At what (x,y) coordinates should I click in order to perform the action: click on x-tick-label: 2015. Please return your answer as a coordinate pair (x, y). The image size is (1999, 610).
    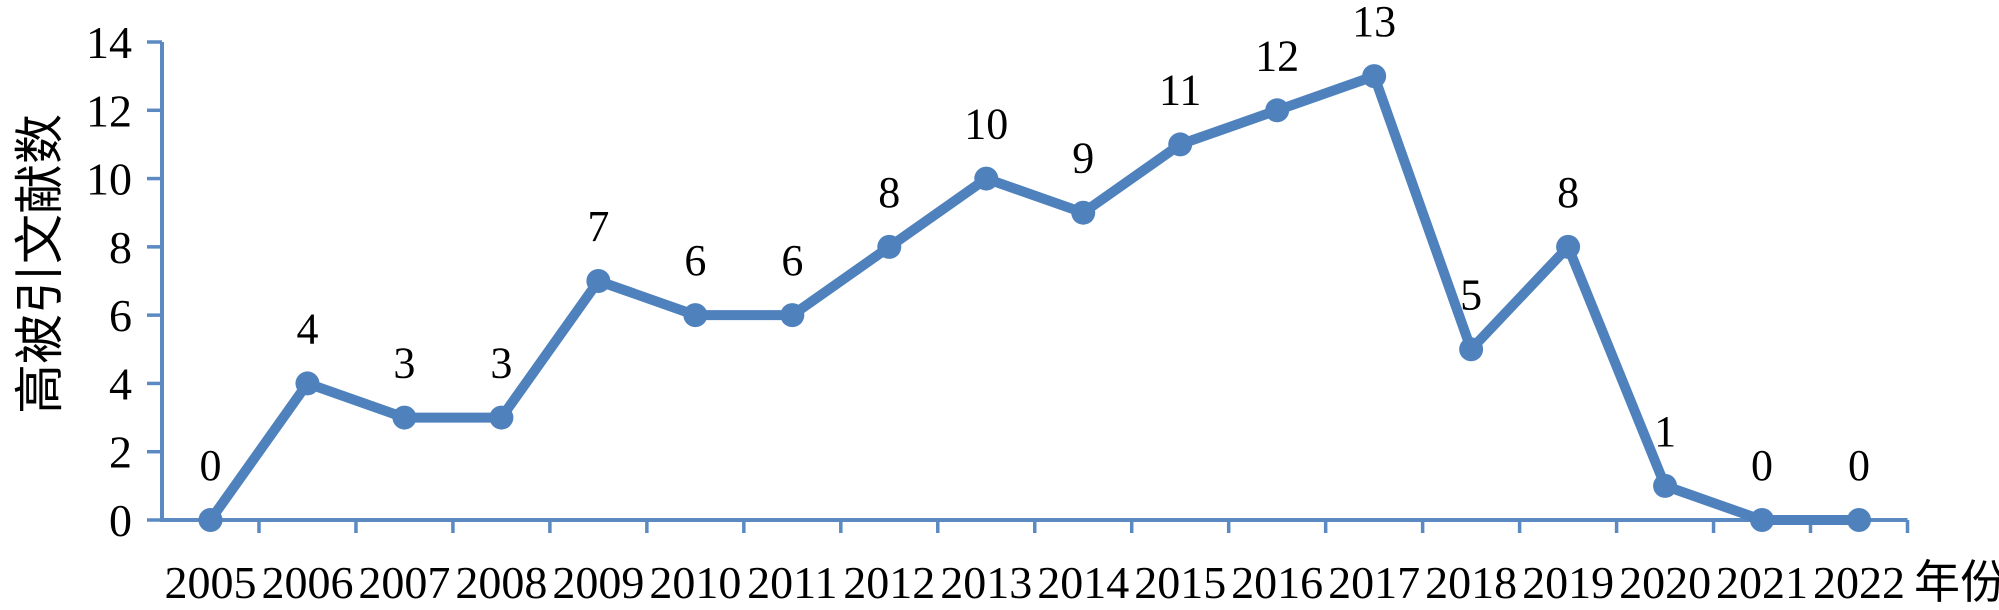
    Looking at the image, I should click on (1180, 582).